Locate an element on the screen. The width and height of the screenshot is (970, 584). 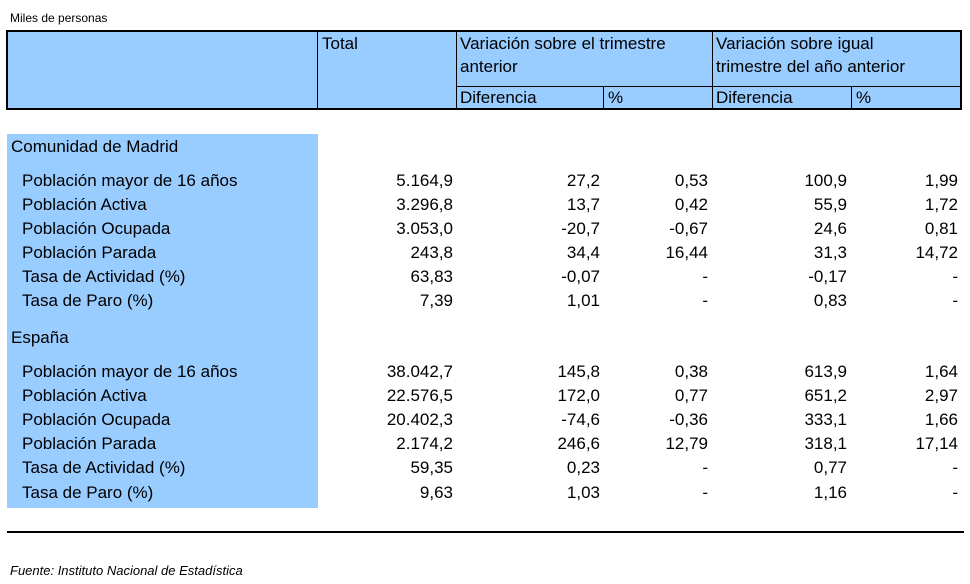
cell-total: 59,35 is located at coordinates (431, 467).